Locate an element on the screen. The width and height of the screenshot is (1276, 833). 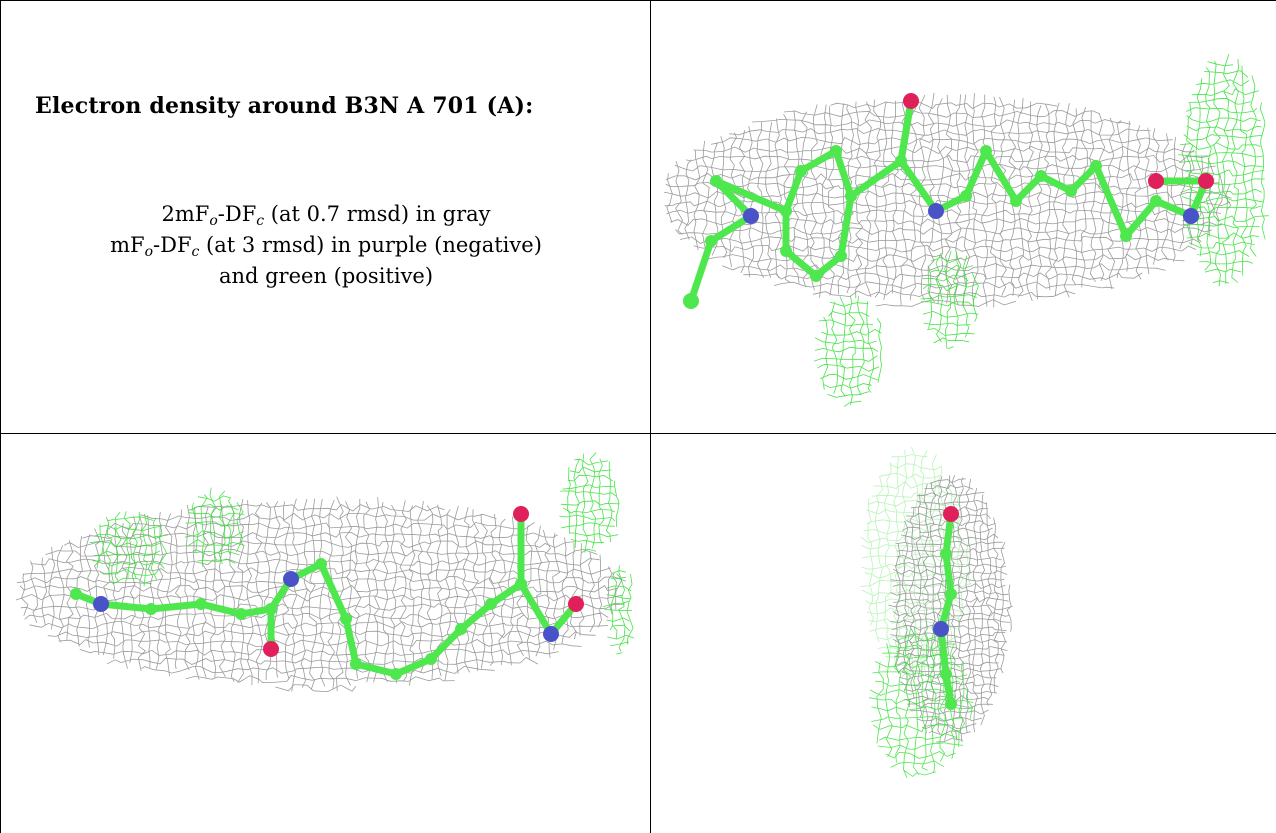
green-density-mesh-upper is located at coordinates (214, 527).